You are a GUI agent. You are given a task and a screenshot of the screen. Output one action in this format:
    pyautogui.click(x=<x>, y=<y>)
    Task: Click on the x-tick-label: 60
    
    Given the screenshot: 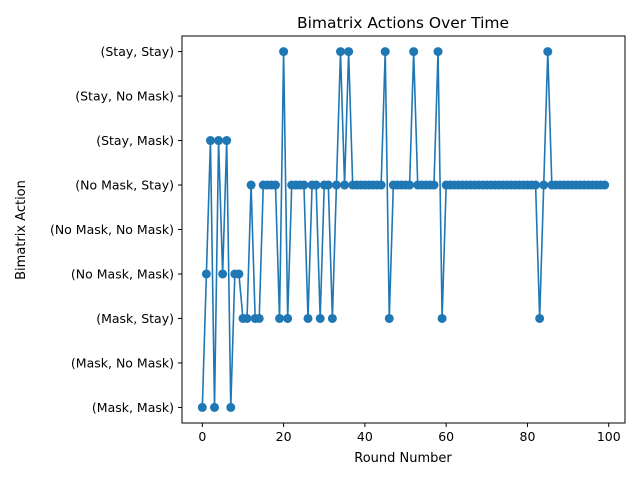 What is the action you would take?
    pyautogui.click(x=446, y=436)
    